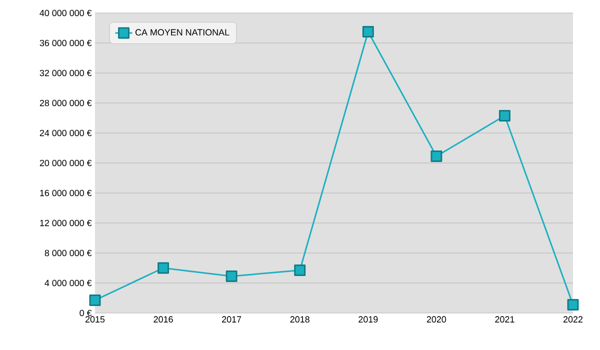  What do you see at coordinates (66, 193) in the screenshot?
I see `y-tick-label: 16 000 000 €` at bounding box center [66, 193].